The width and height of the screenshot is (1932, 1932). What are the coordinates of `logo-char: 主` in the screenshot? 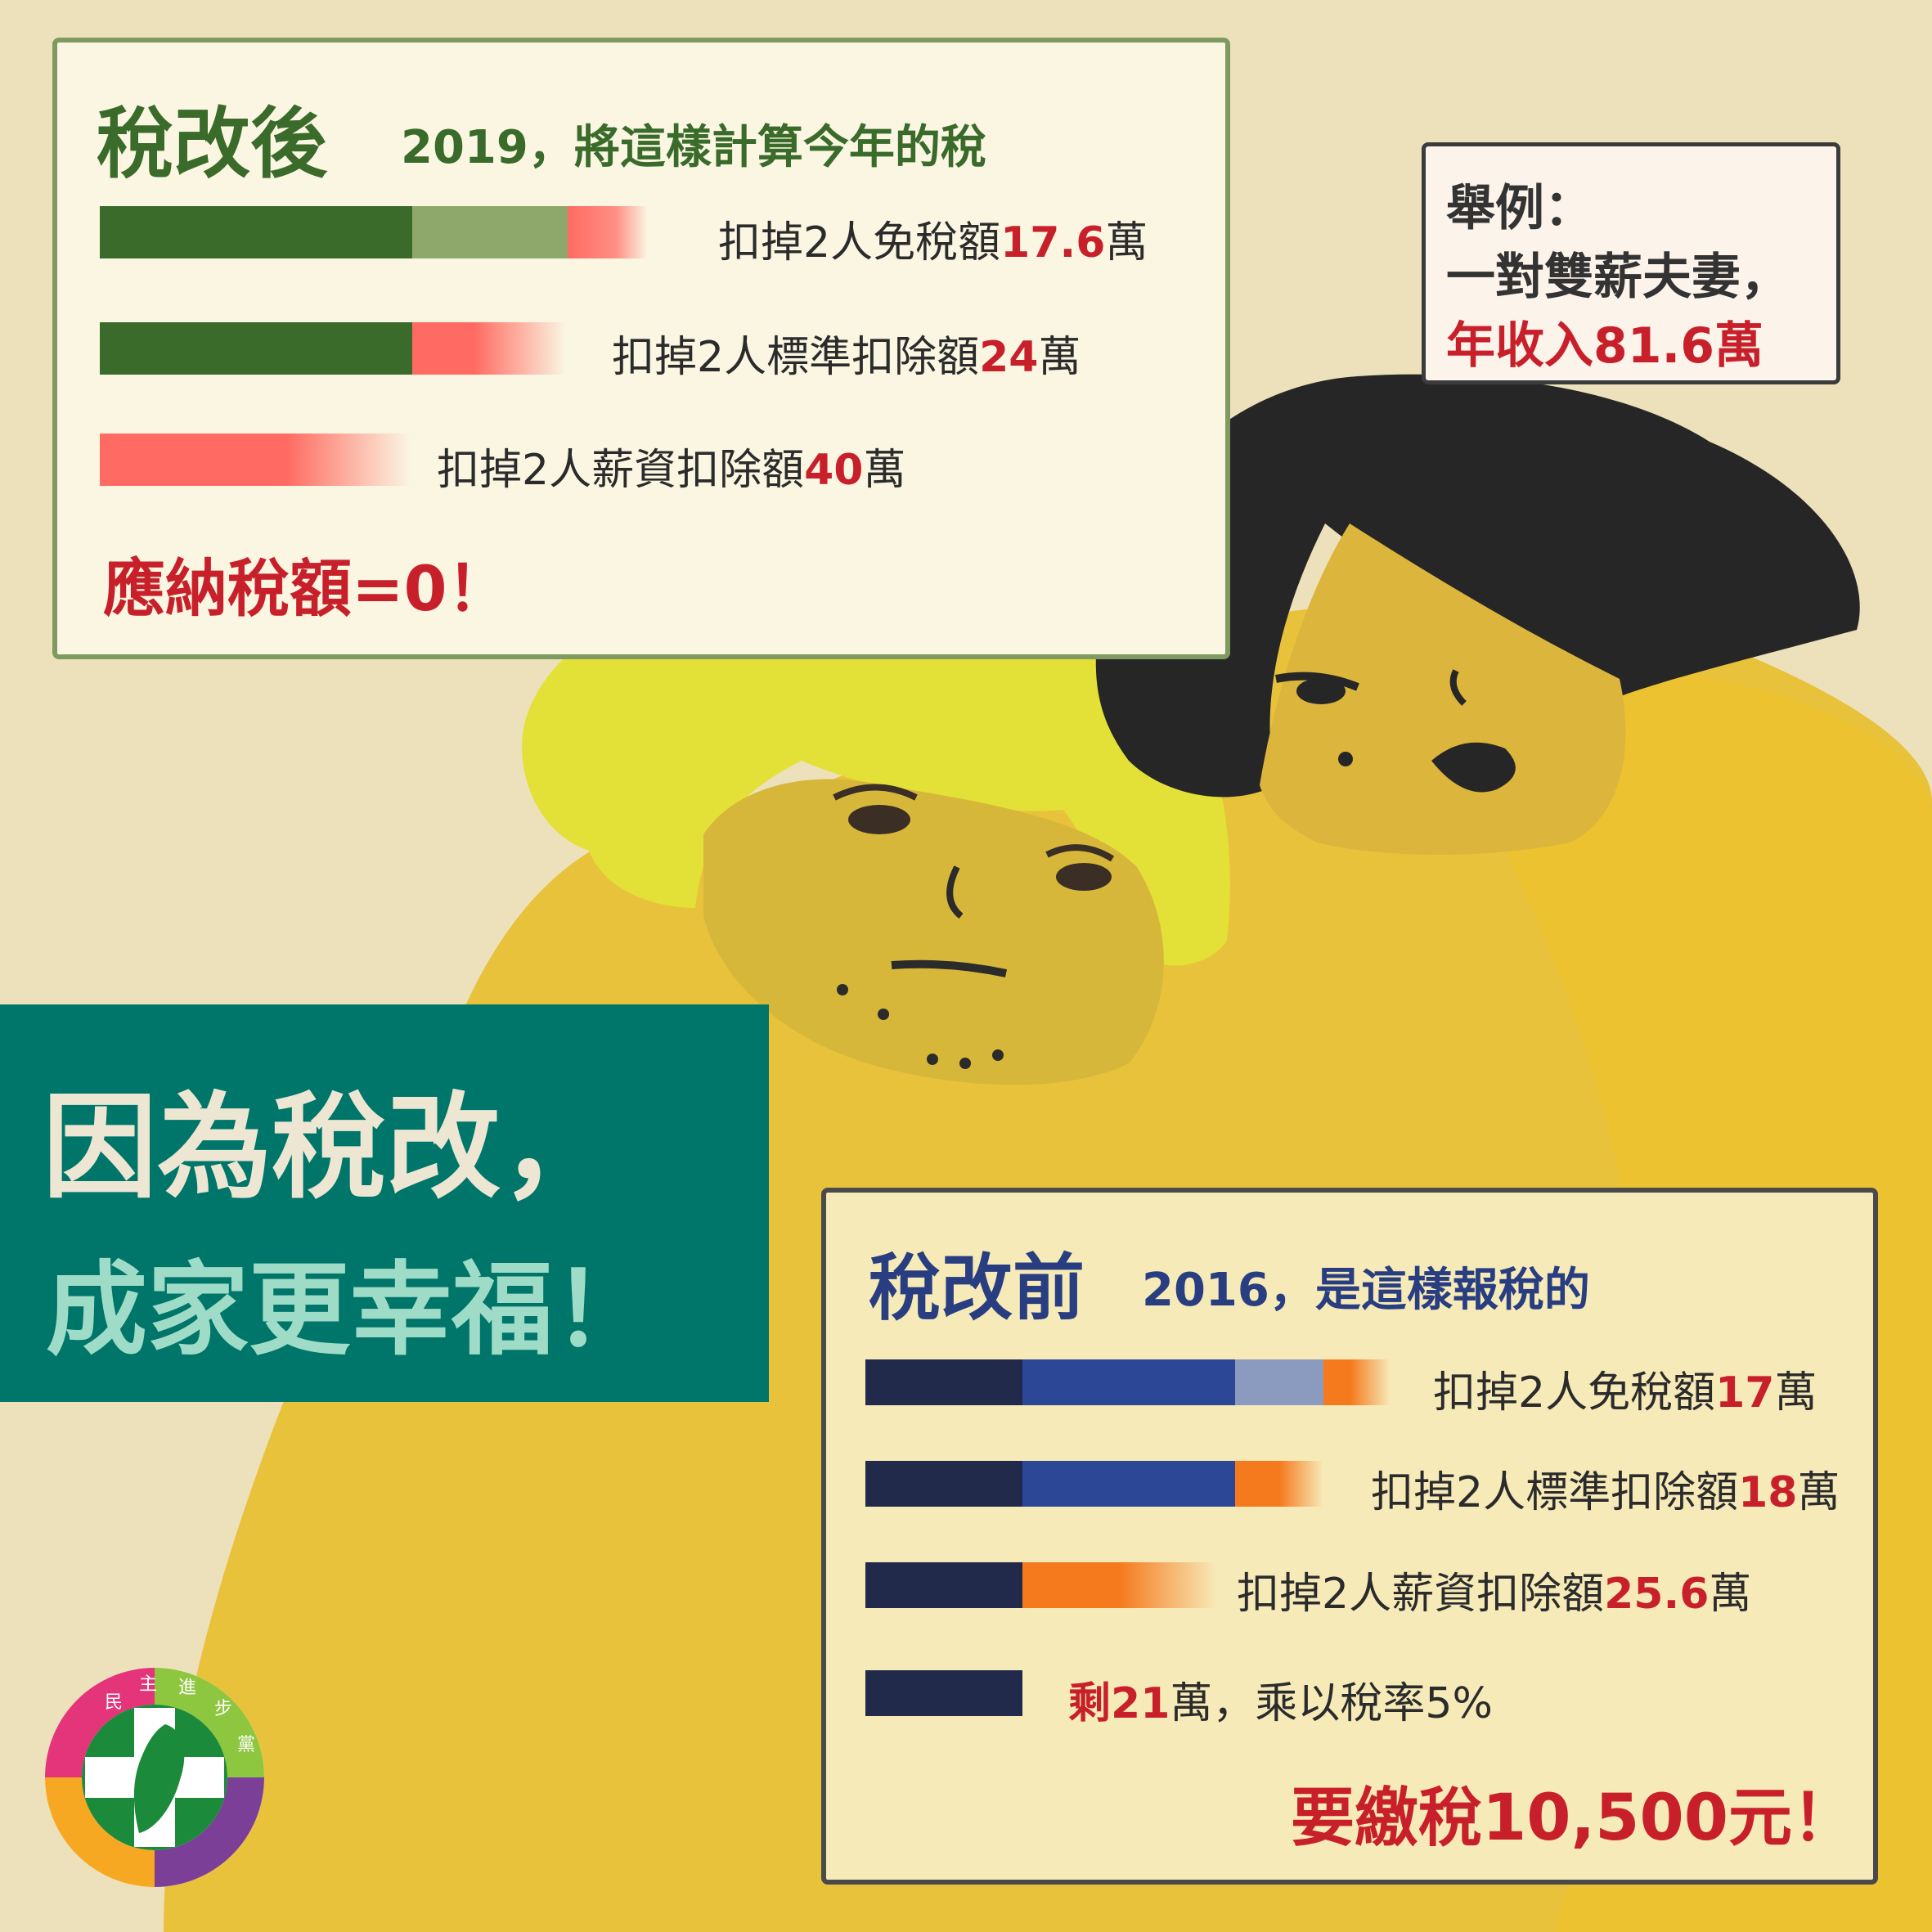 It's located at (148, 1684).